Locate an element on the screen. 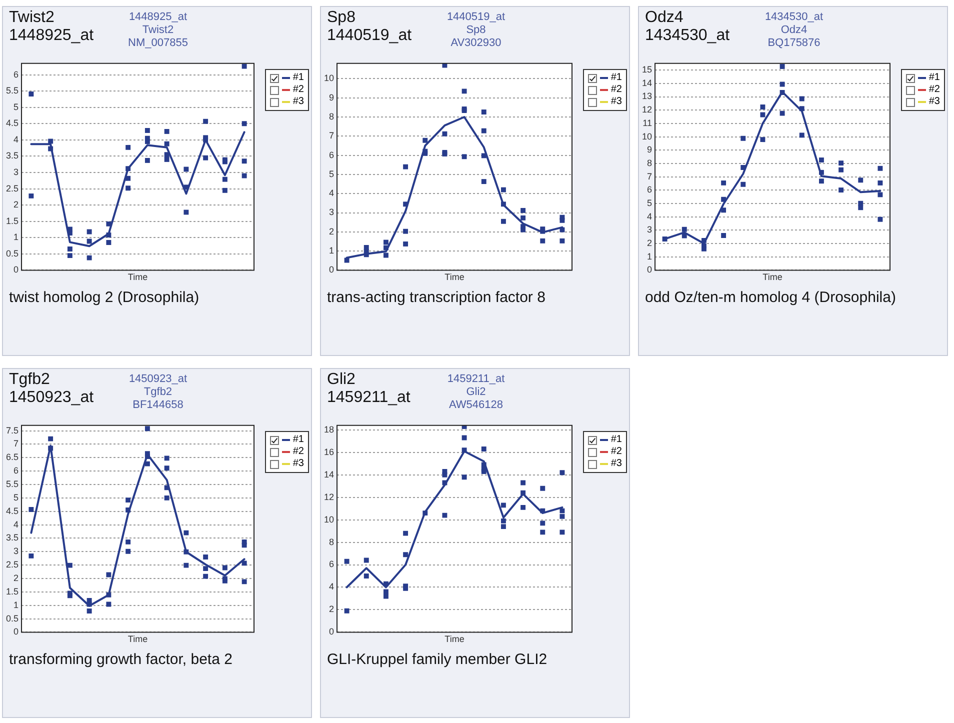  y-tick-label: 7.5 is located at coordinates (12, 430).